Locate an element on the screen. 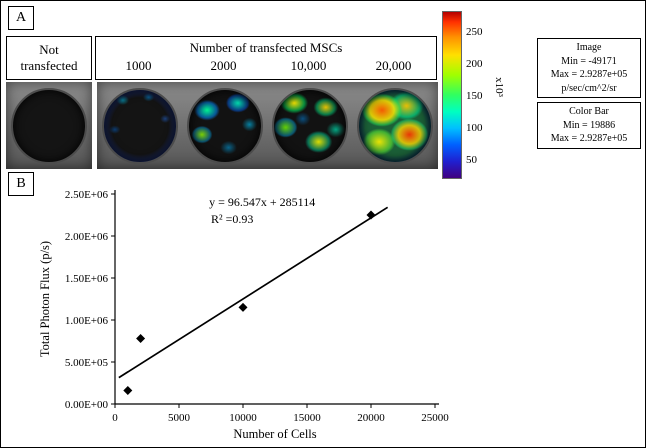 This screenshot has width=646, height=448. svg-text: y = 96.547x + 285114 is located at coordinates (262, 202).